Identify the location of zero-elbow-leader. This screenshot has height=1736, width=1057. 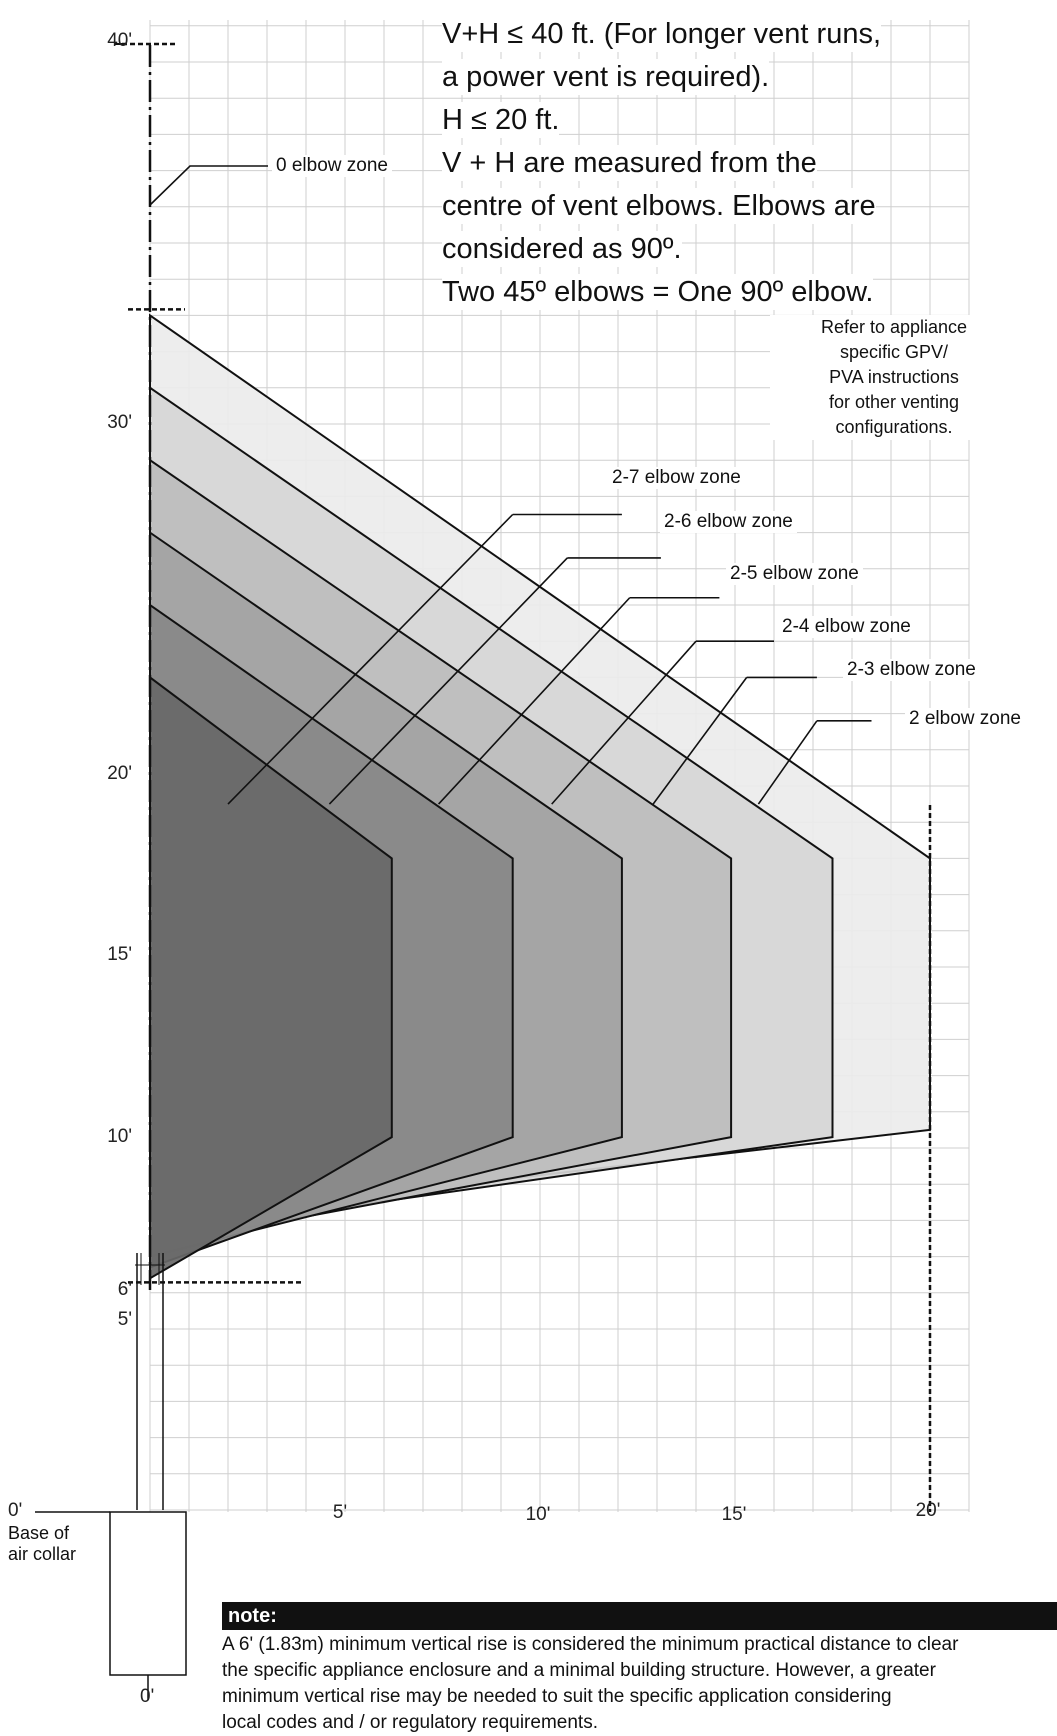
(208, 185).